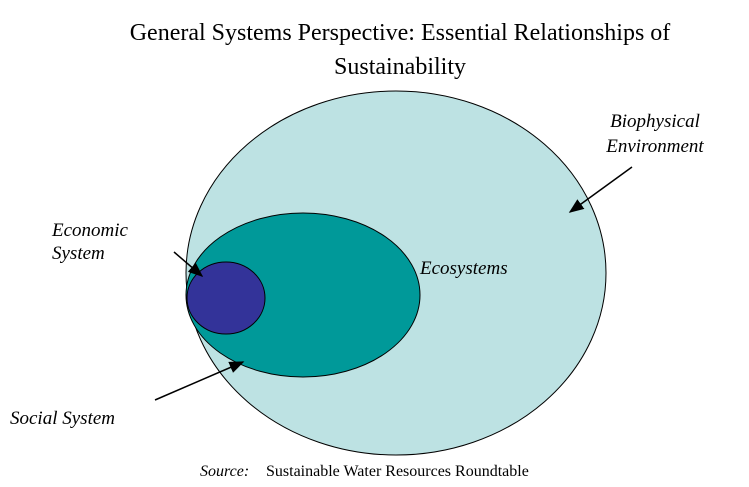 The image size is (749, 487). I want to click on source-text: Sustainable Water Resources Roundtable, so click(397, 471).